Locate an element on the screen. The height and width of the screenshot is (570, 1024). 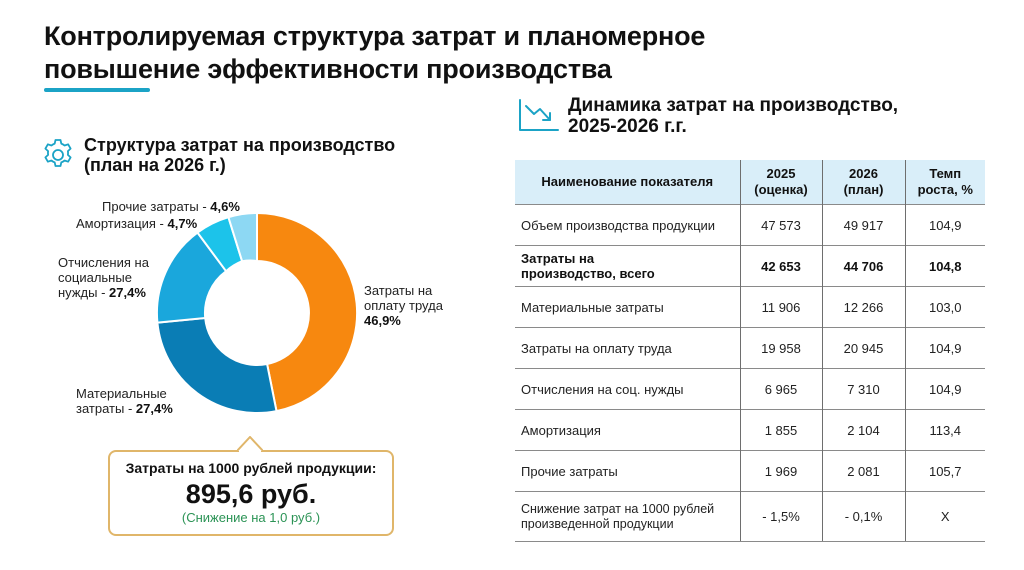
header-2025: 2025 (оценка) is located at coordinates (780, 182).